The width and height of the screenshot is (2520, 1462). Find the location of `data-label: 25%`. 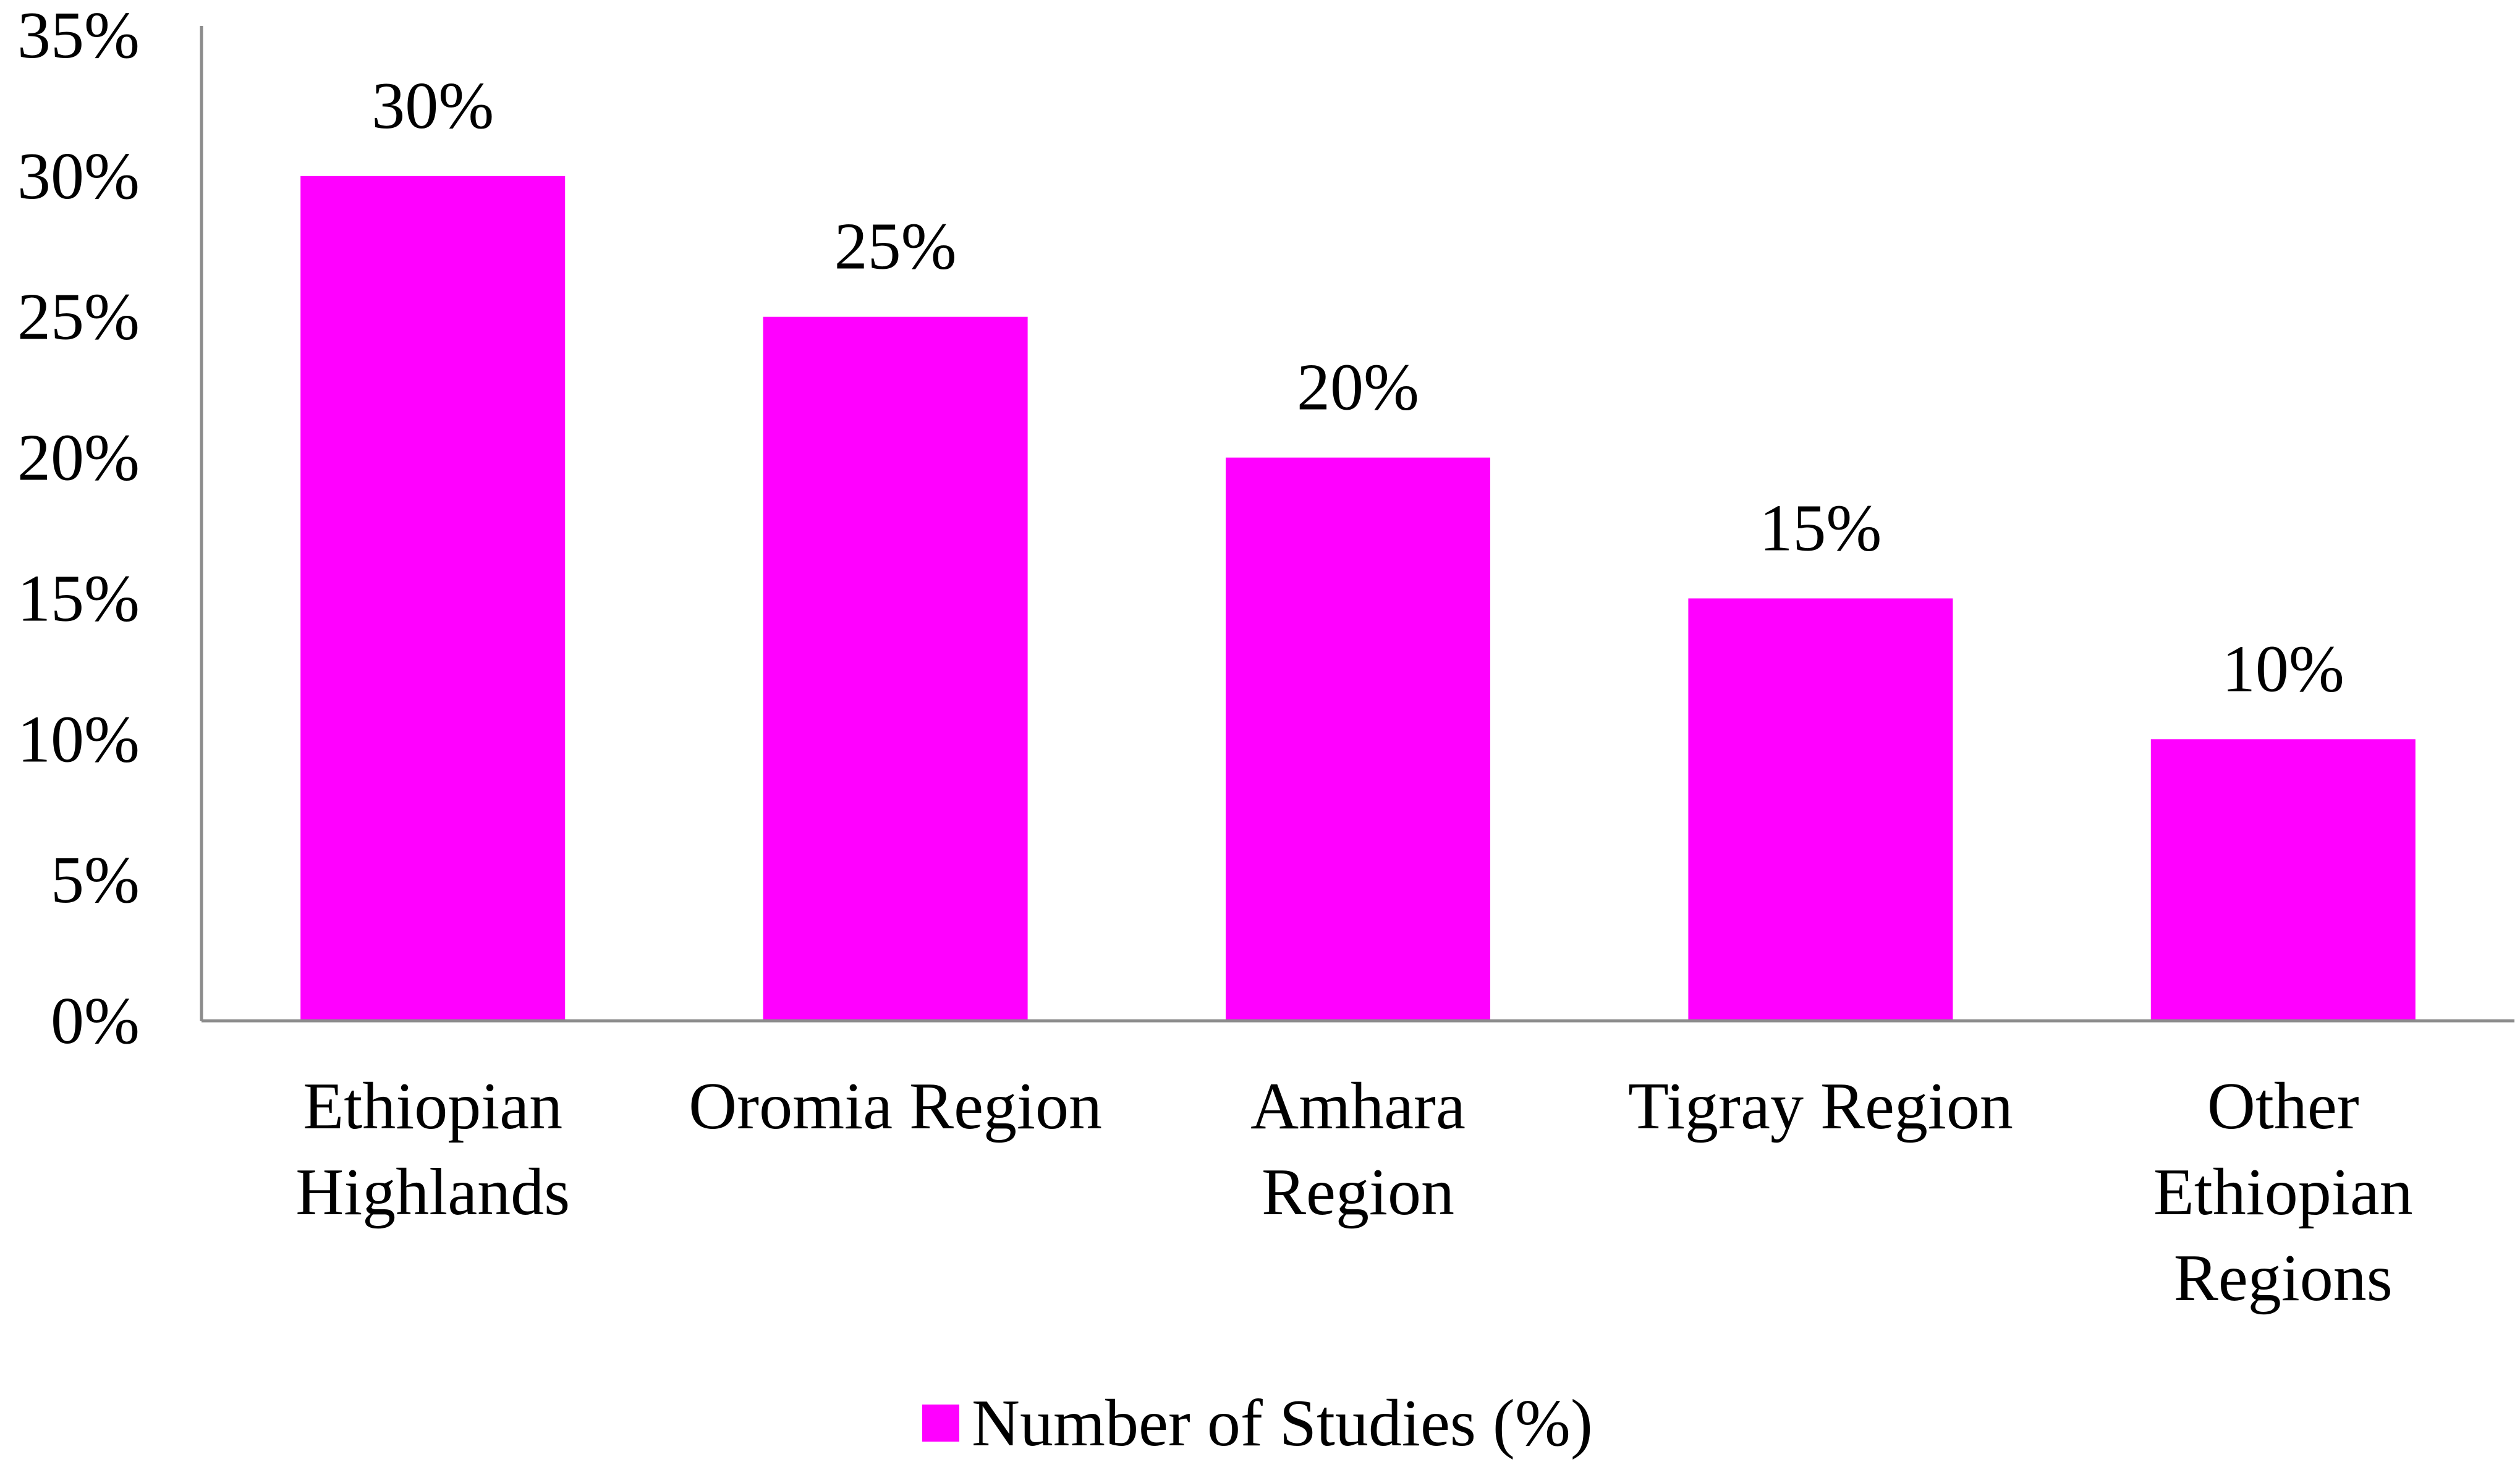

data-label: 25% is located at coordinates (896, 247).